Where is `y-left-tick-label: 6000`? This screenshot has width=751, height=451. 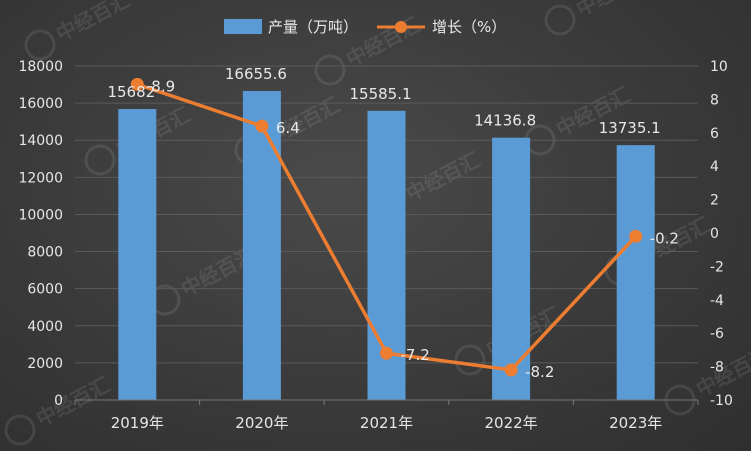
y-left-tick-label: 6000 is located at coordinates (45, 290).